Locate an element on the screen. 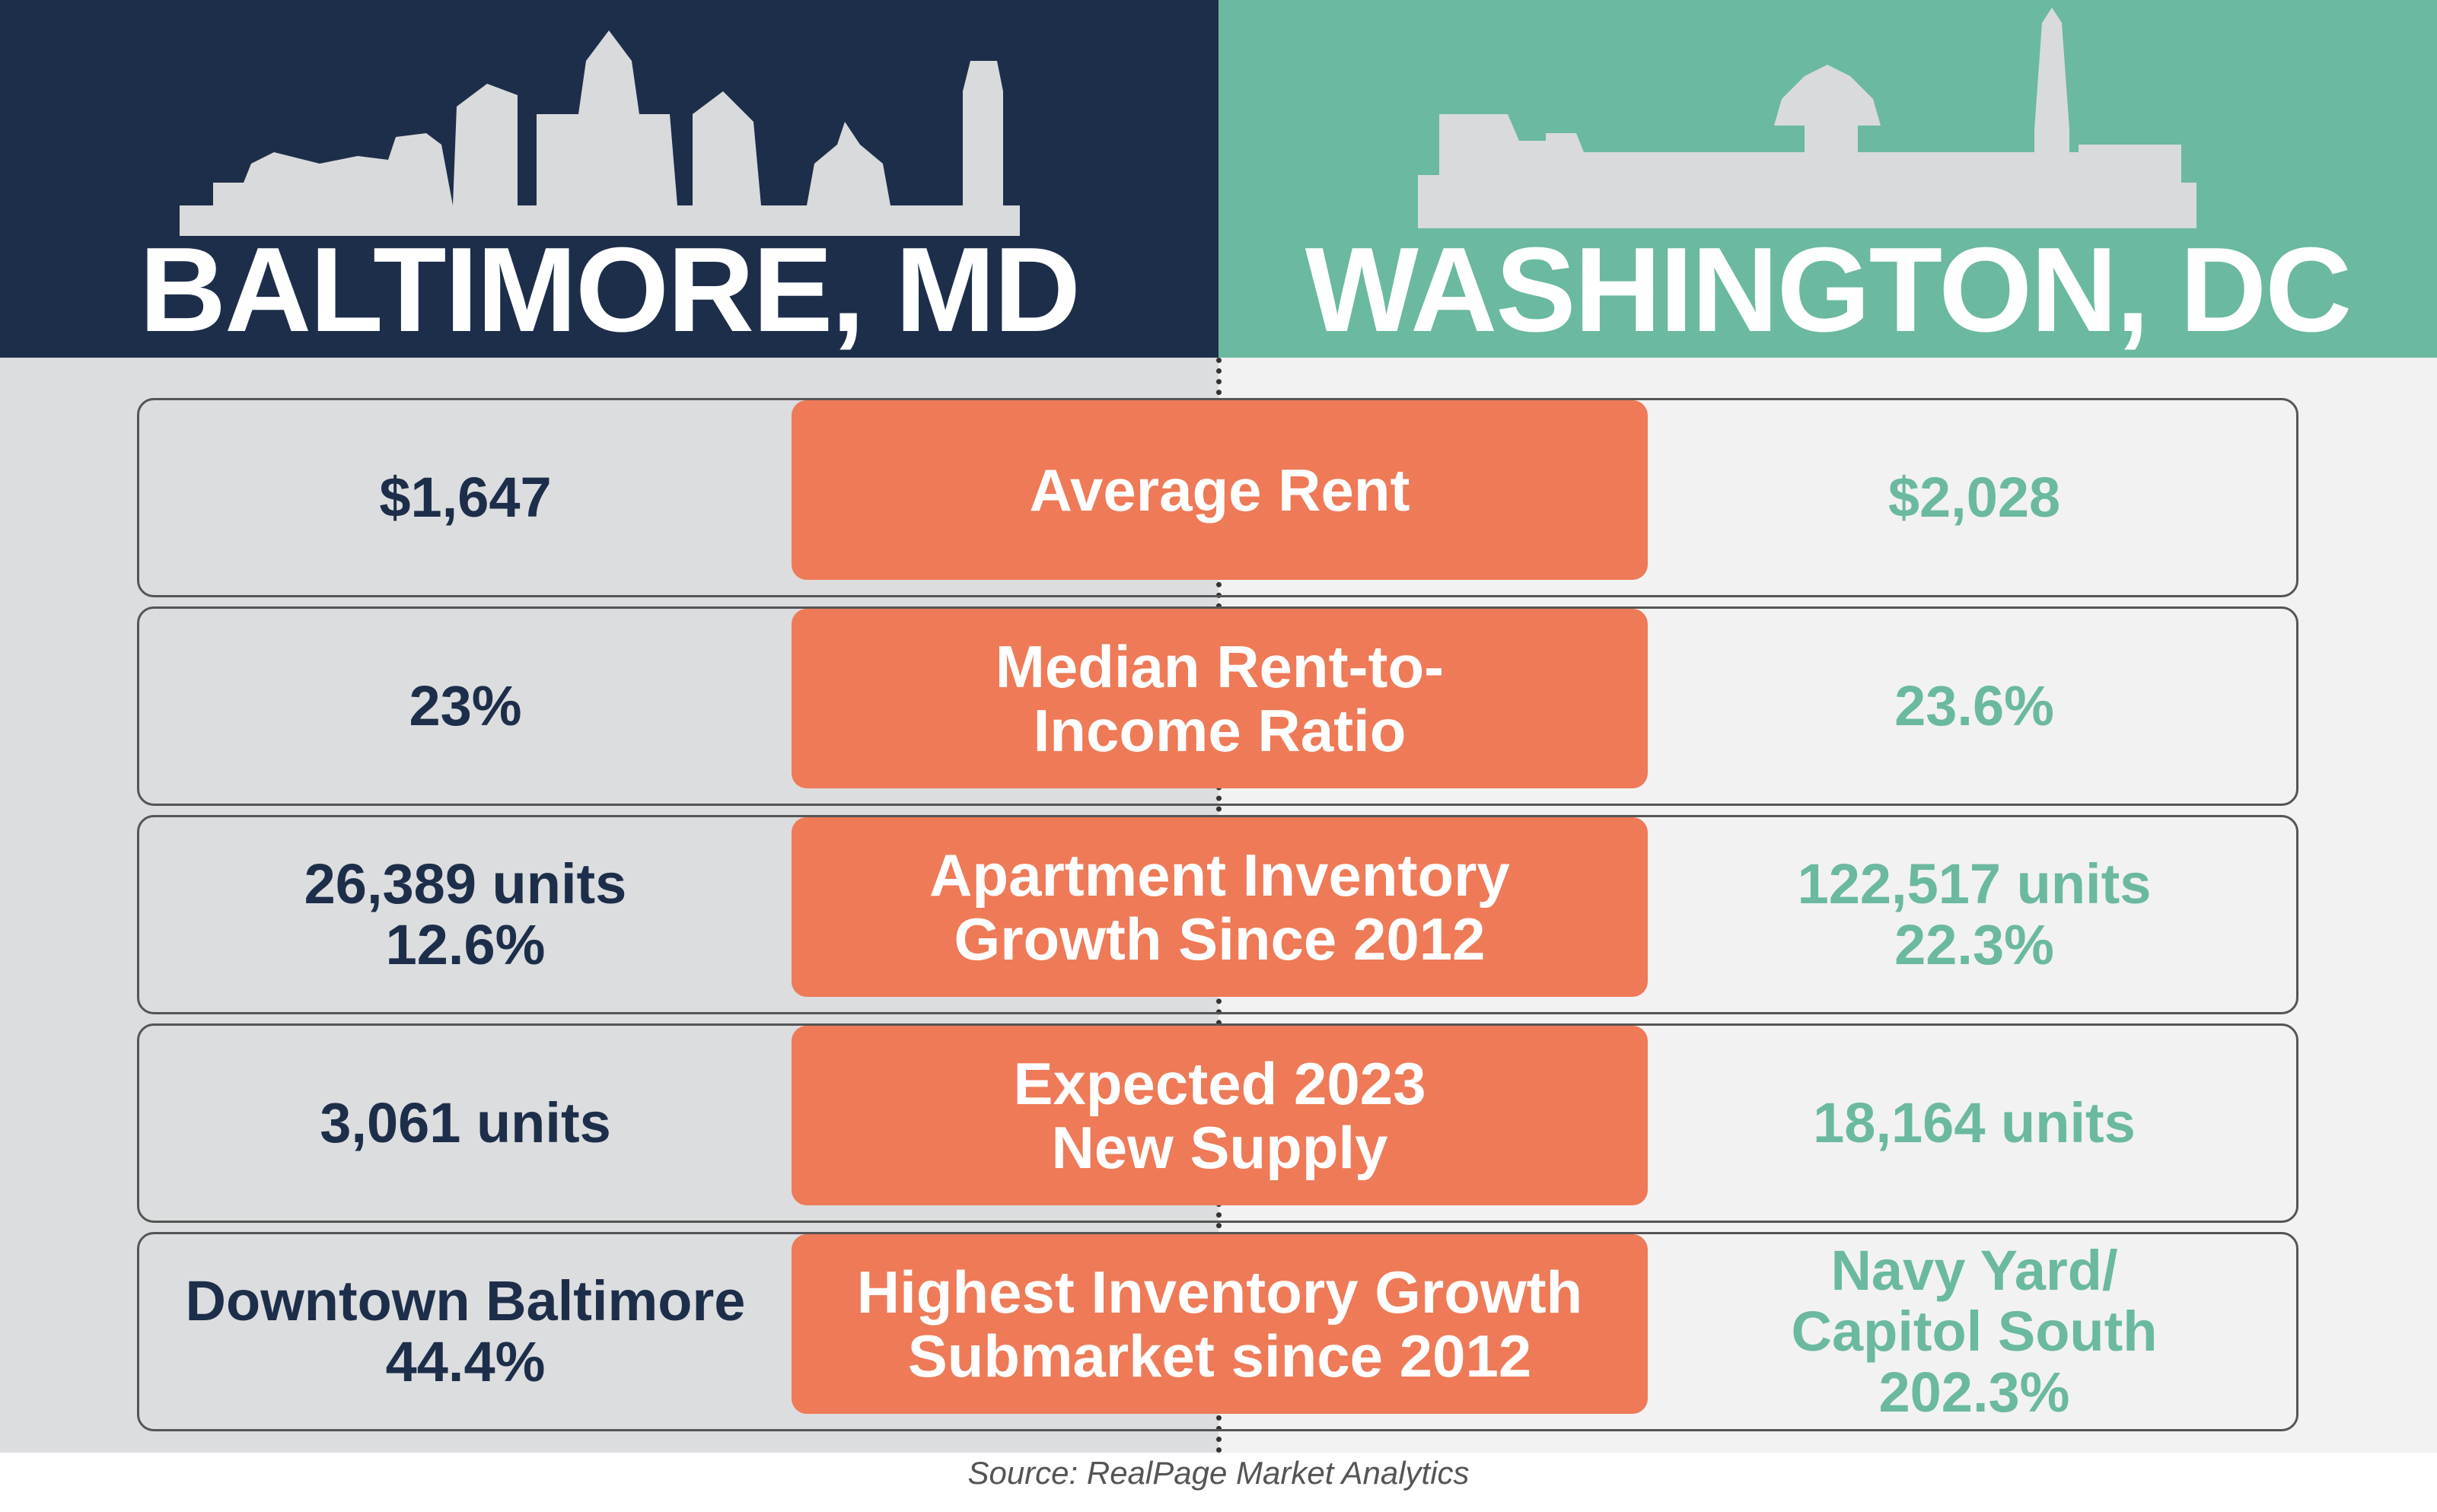 This screenshot has width=2437, height=1512. comparison-row: $1,647 Average Rent $2,028 is located at coordinates (1217, 497).